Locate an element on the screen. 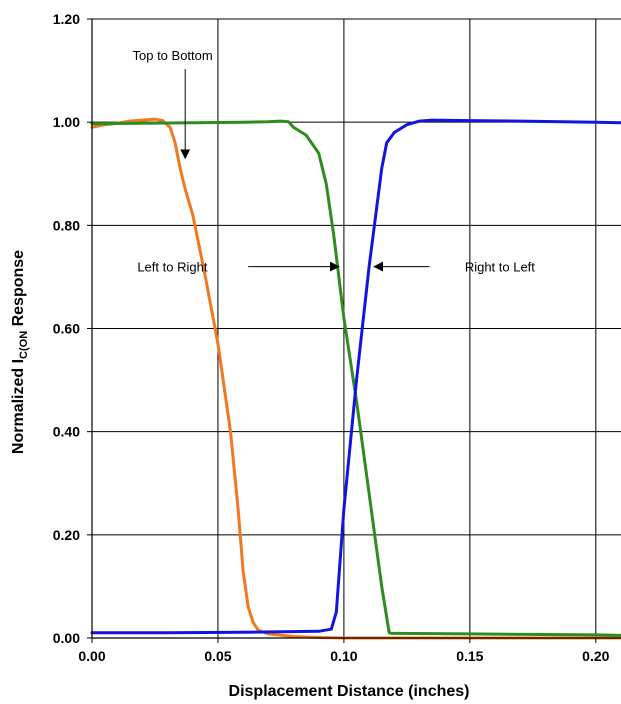  annotation-label-3: Right to Left is located at coordinates (500, 267).